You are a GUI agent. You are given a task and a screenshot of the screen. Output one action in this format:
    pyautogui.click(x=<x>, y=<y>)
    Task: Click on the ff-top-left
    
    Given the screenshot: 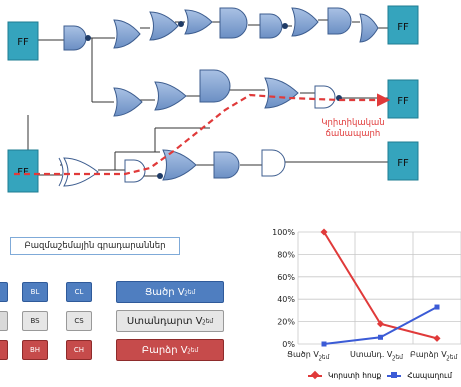 What is the action you would take?
    pyautogui.click(x=23, y=41)
    